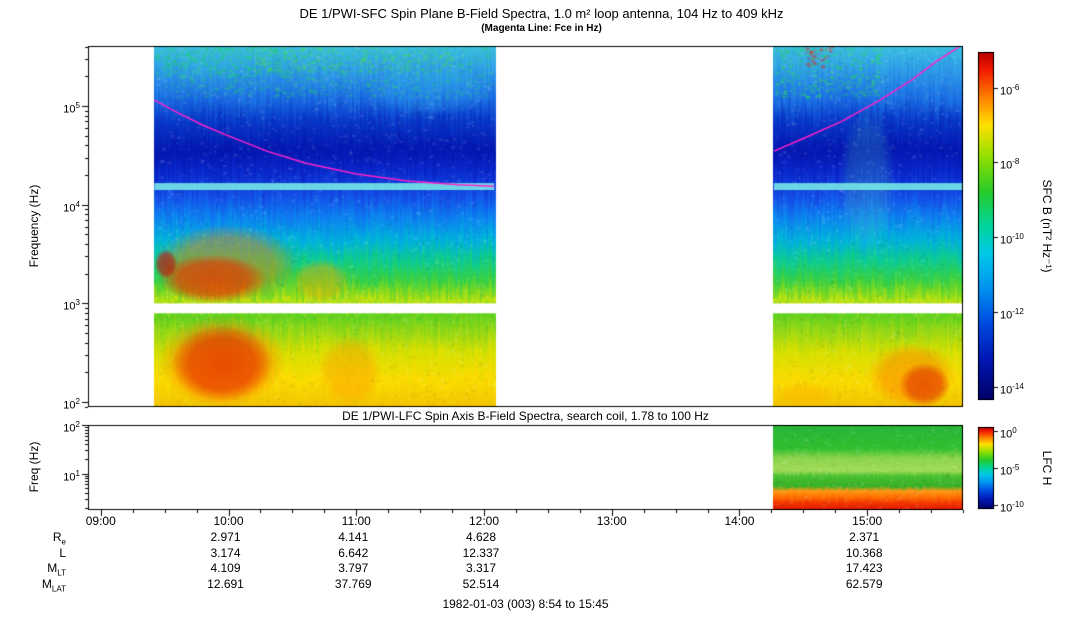 The image size is (1083, 620). I want to click on lfc-spectrogram-canvas, so click(525, 467).